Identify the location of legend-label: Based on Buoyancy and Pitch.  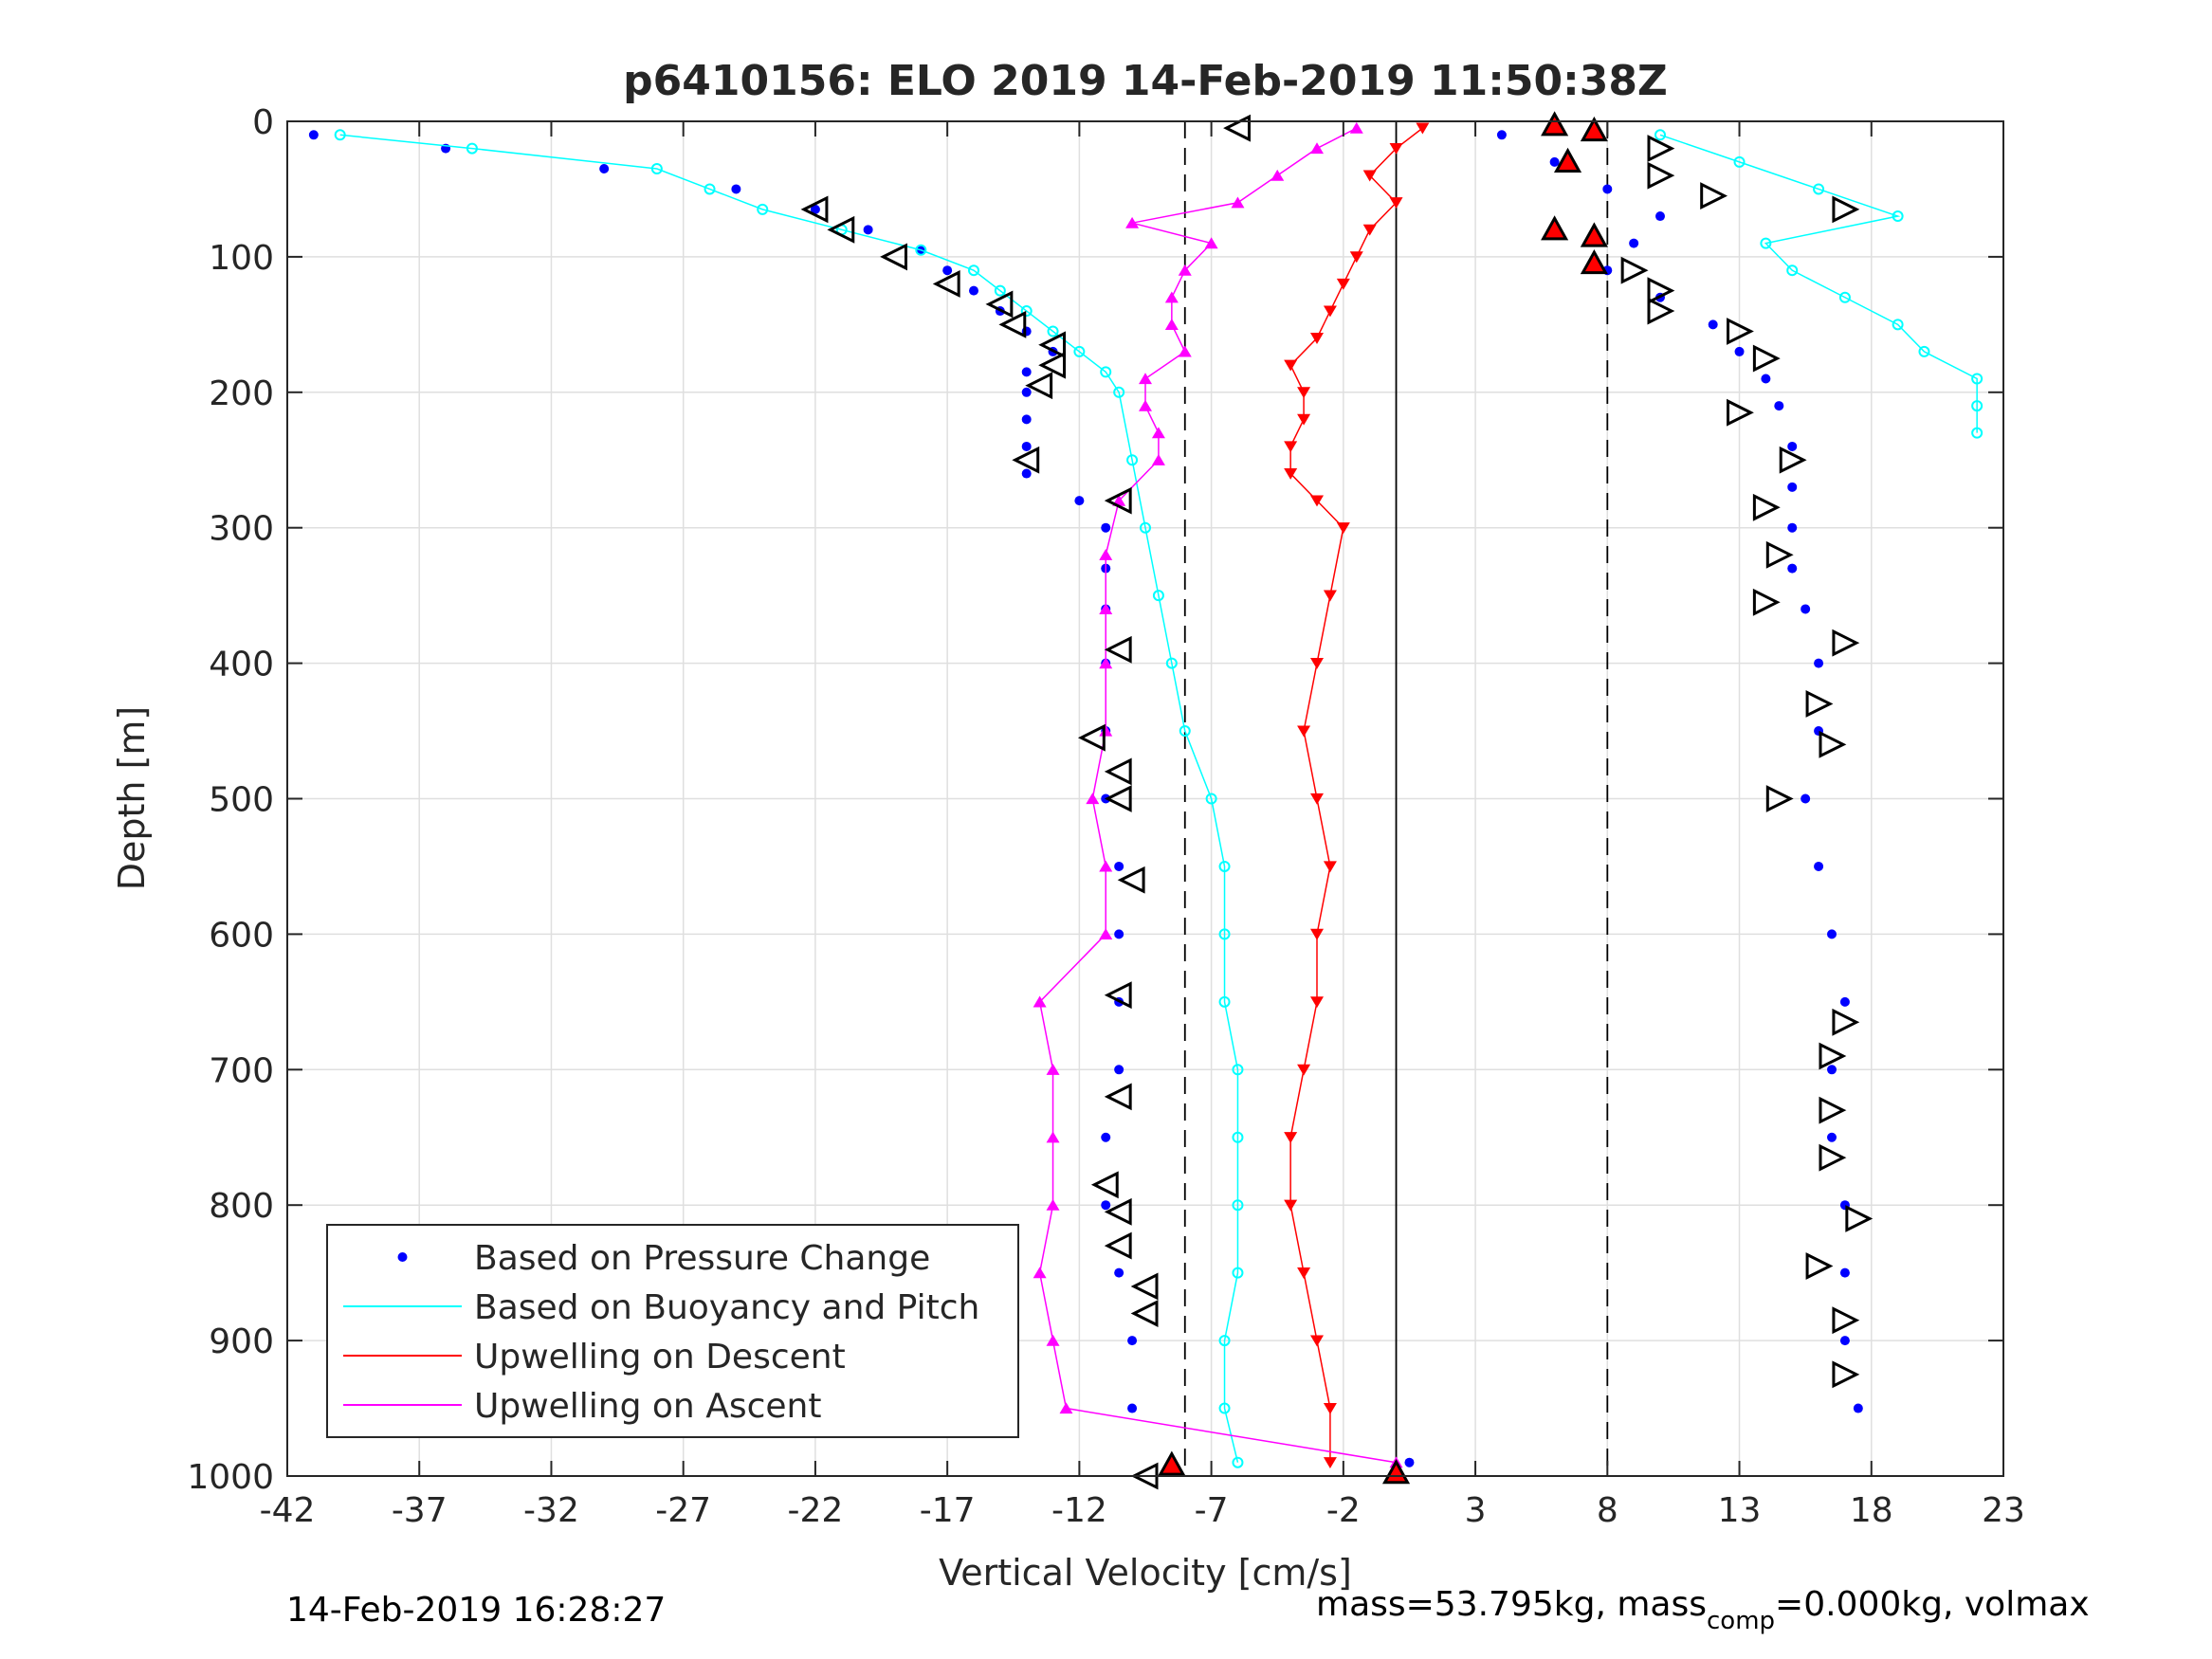
(726, 1307).